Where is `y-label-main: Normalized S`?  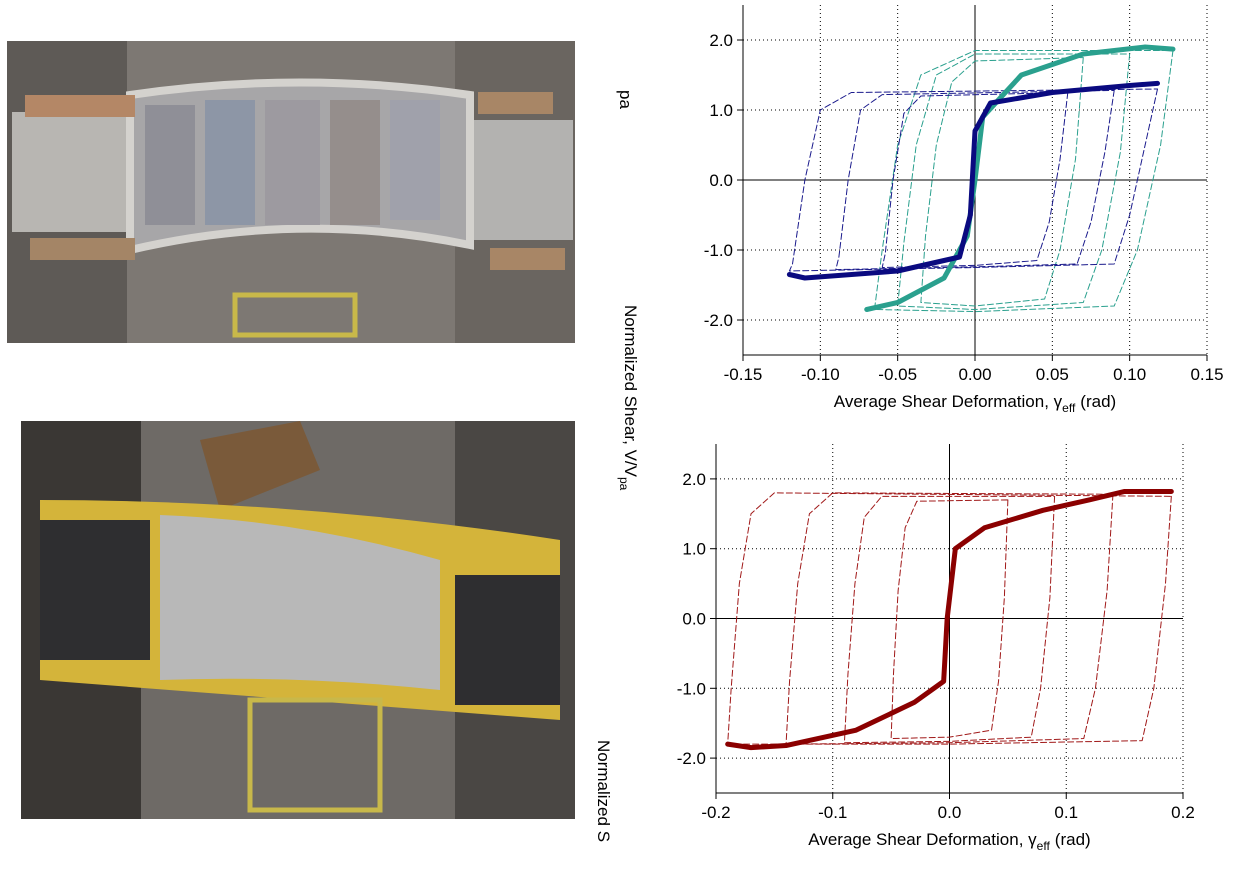 y-label-main: Normalized S is located at coordinates (603, 791).